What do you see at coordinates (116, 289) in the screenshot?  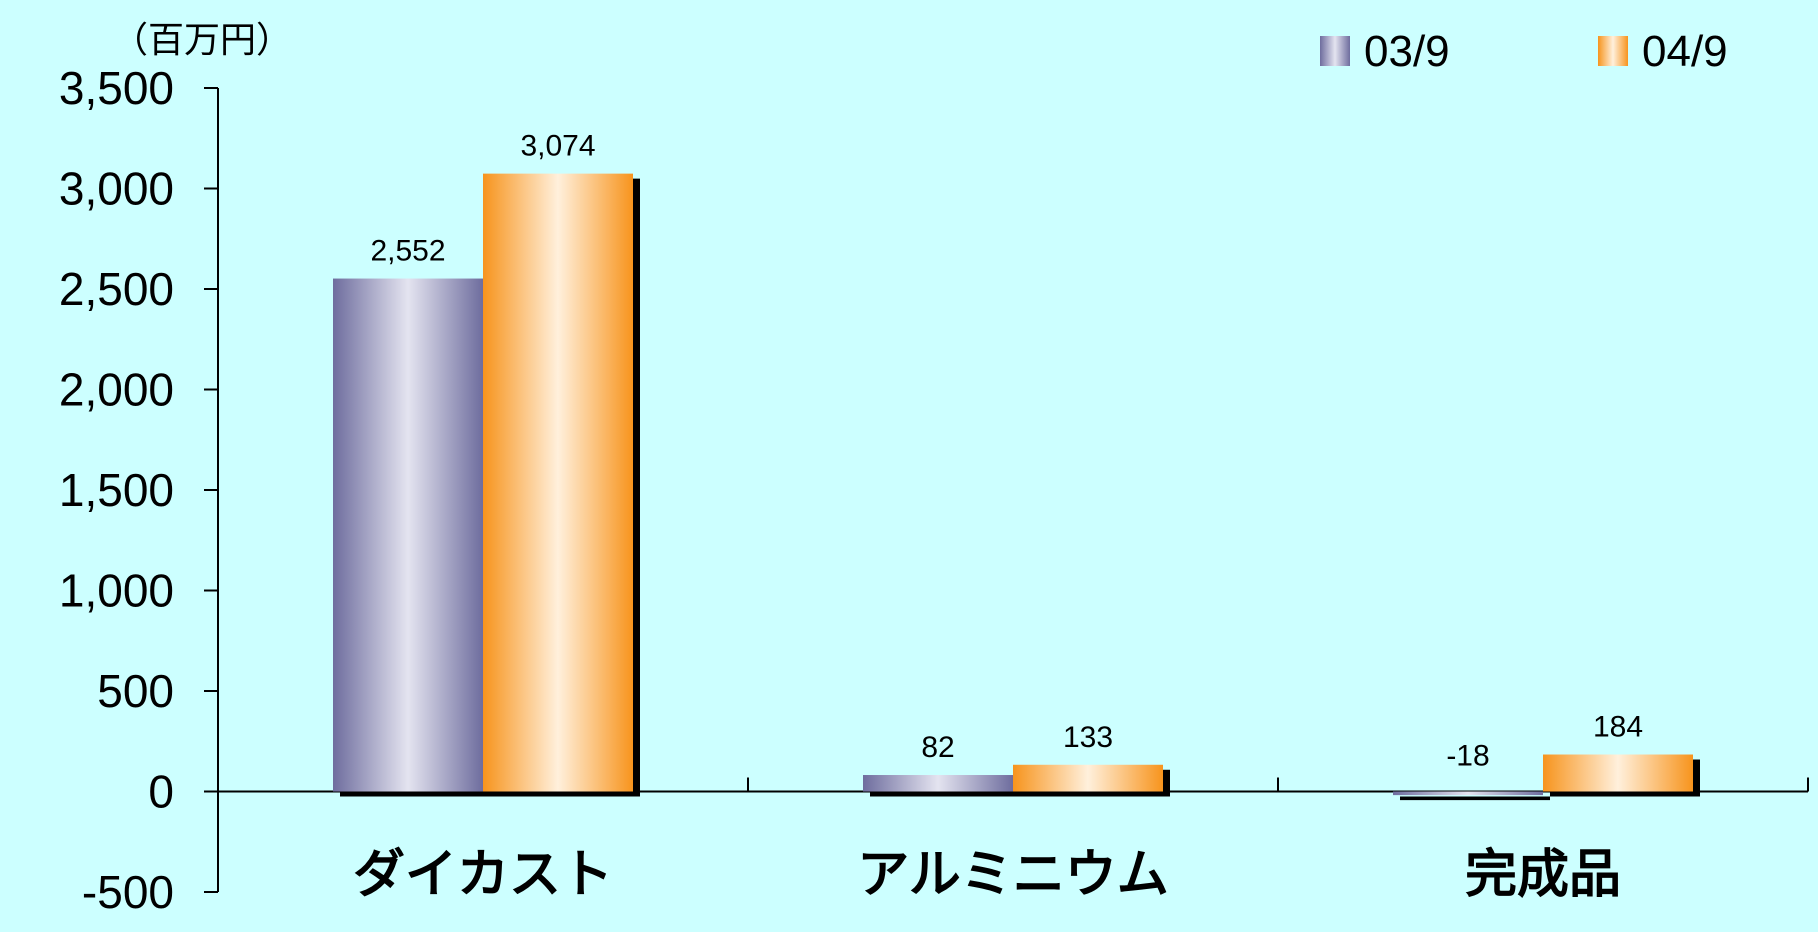 I see `y-tick-label: 2,500` at bounding box center [116, 289].